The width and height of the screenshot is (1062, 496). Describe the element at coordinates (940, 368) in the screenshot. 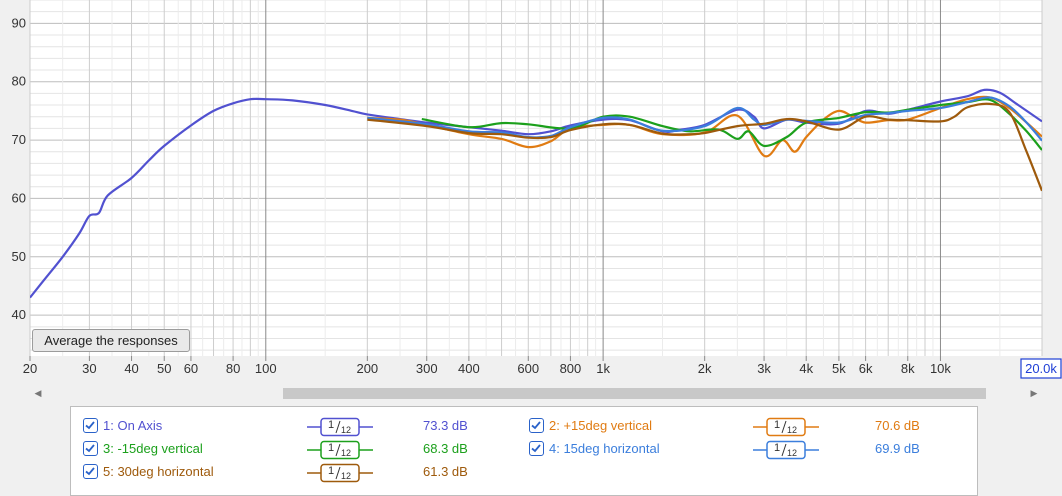

I see `x-tick-label: 10k` at that location.